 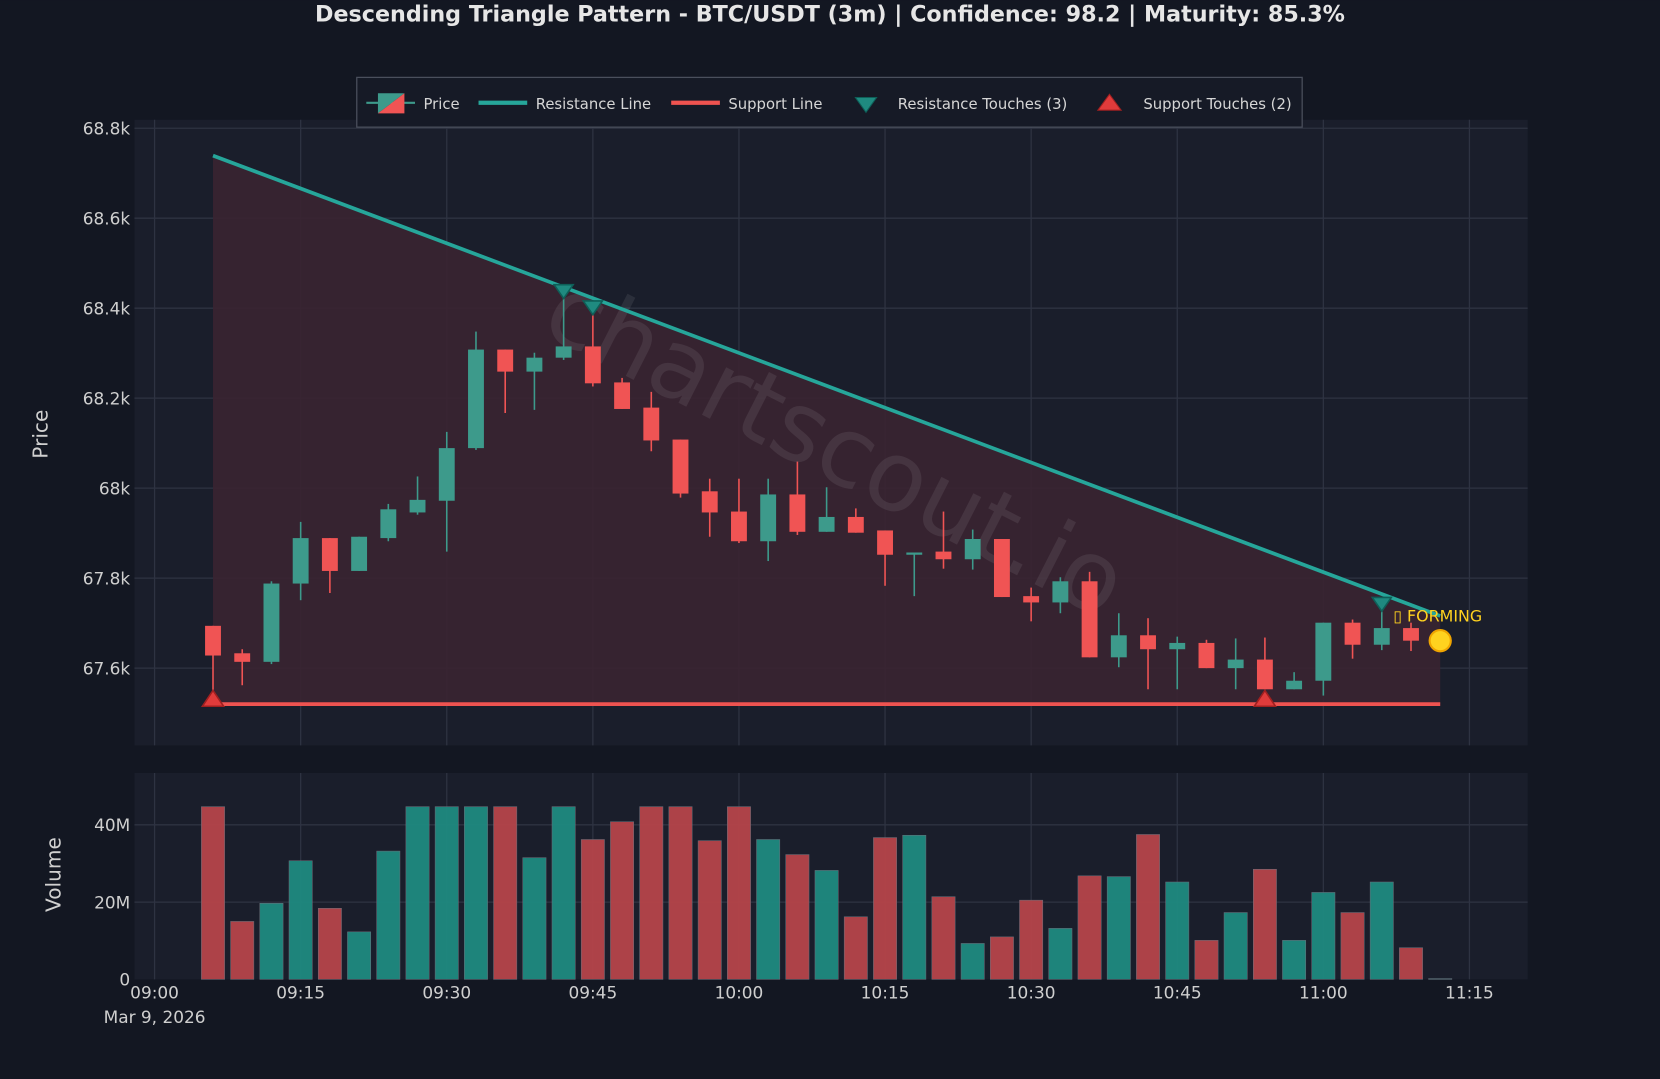 I want to click on price-axis-label: Price, so click(x=41, y=434).